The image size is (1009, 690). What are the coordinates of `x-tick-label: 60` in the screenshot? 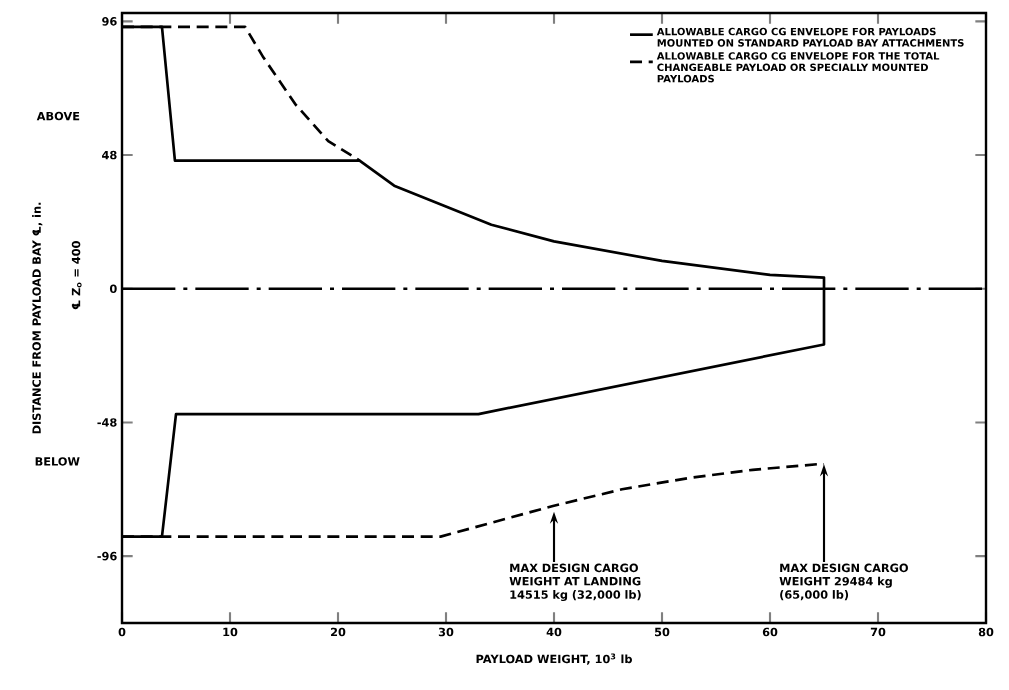 It's located at (770, 632).